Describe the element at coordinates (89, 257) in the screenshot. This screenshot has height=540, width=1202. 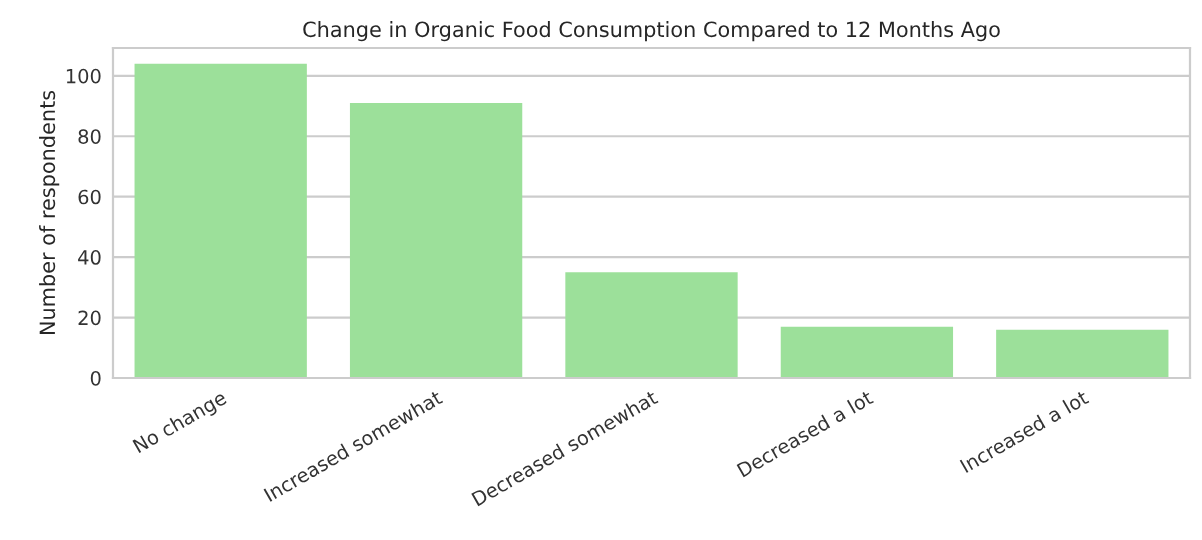
I see `y-tick-label: 40` at that location.